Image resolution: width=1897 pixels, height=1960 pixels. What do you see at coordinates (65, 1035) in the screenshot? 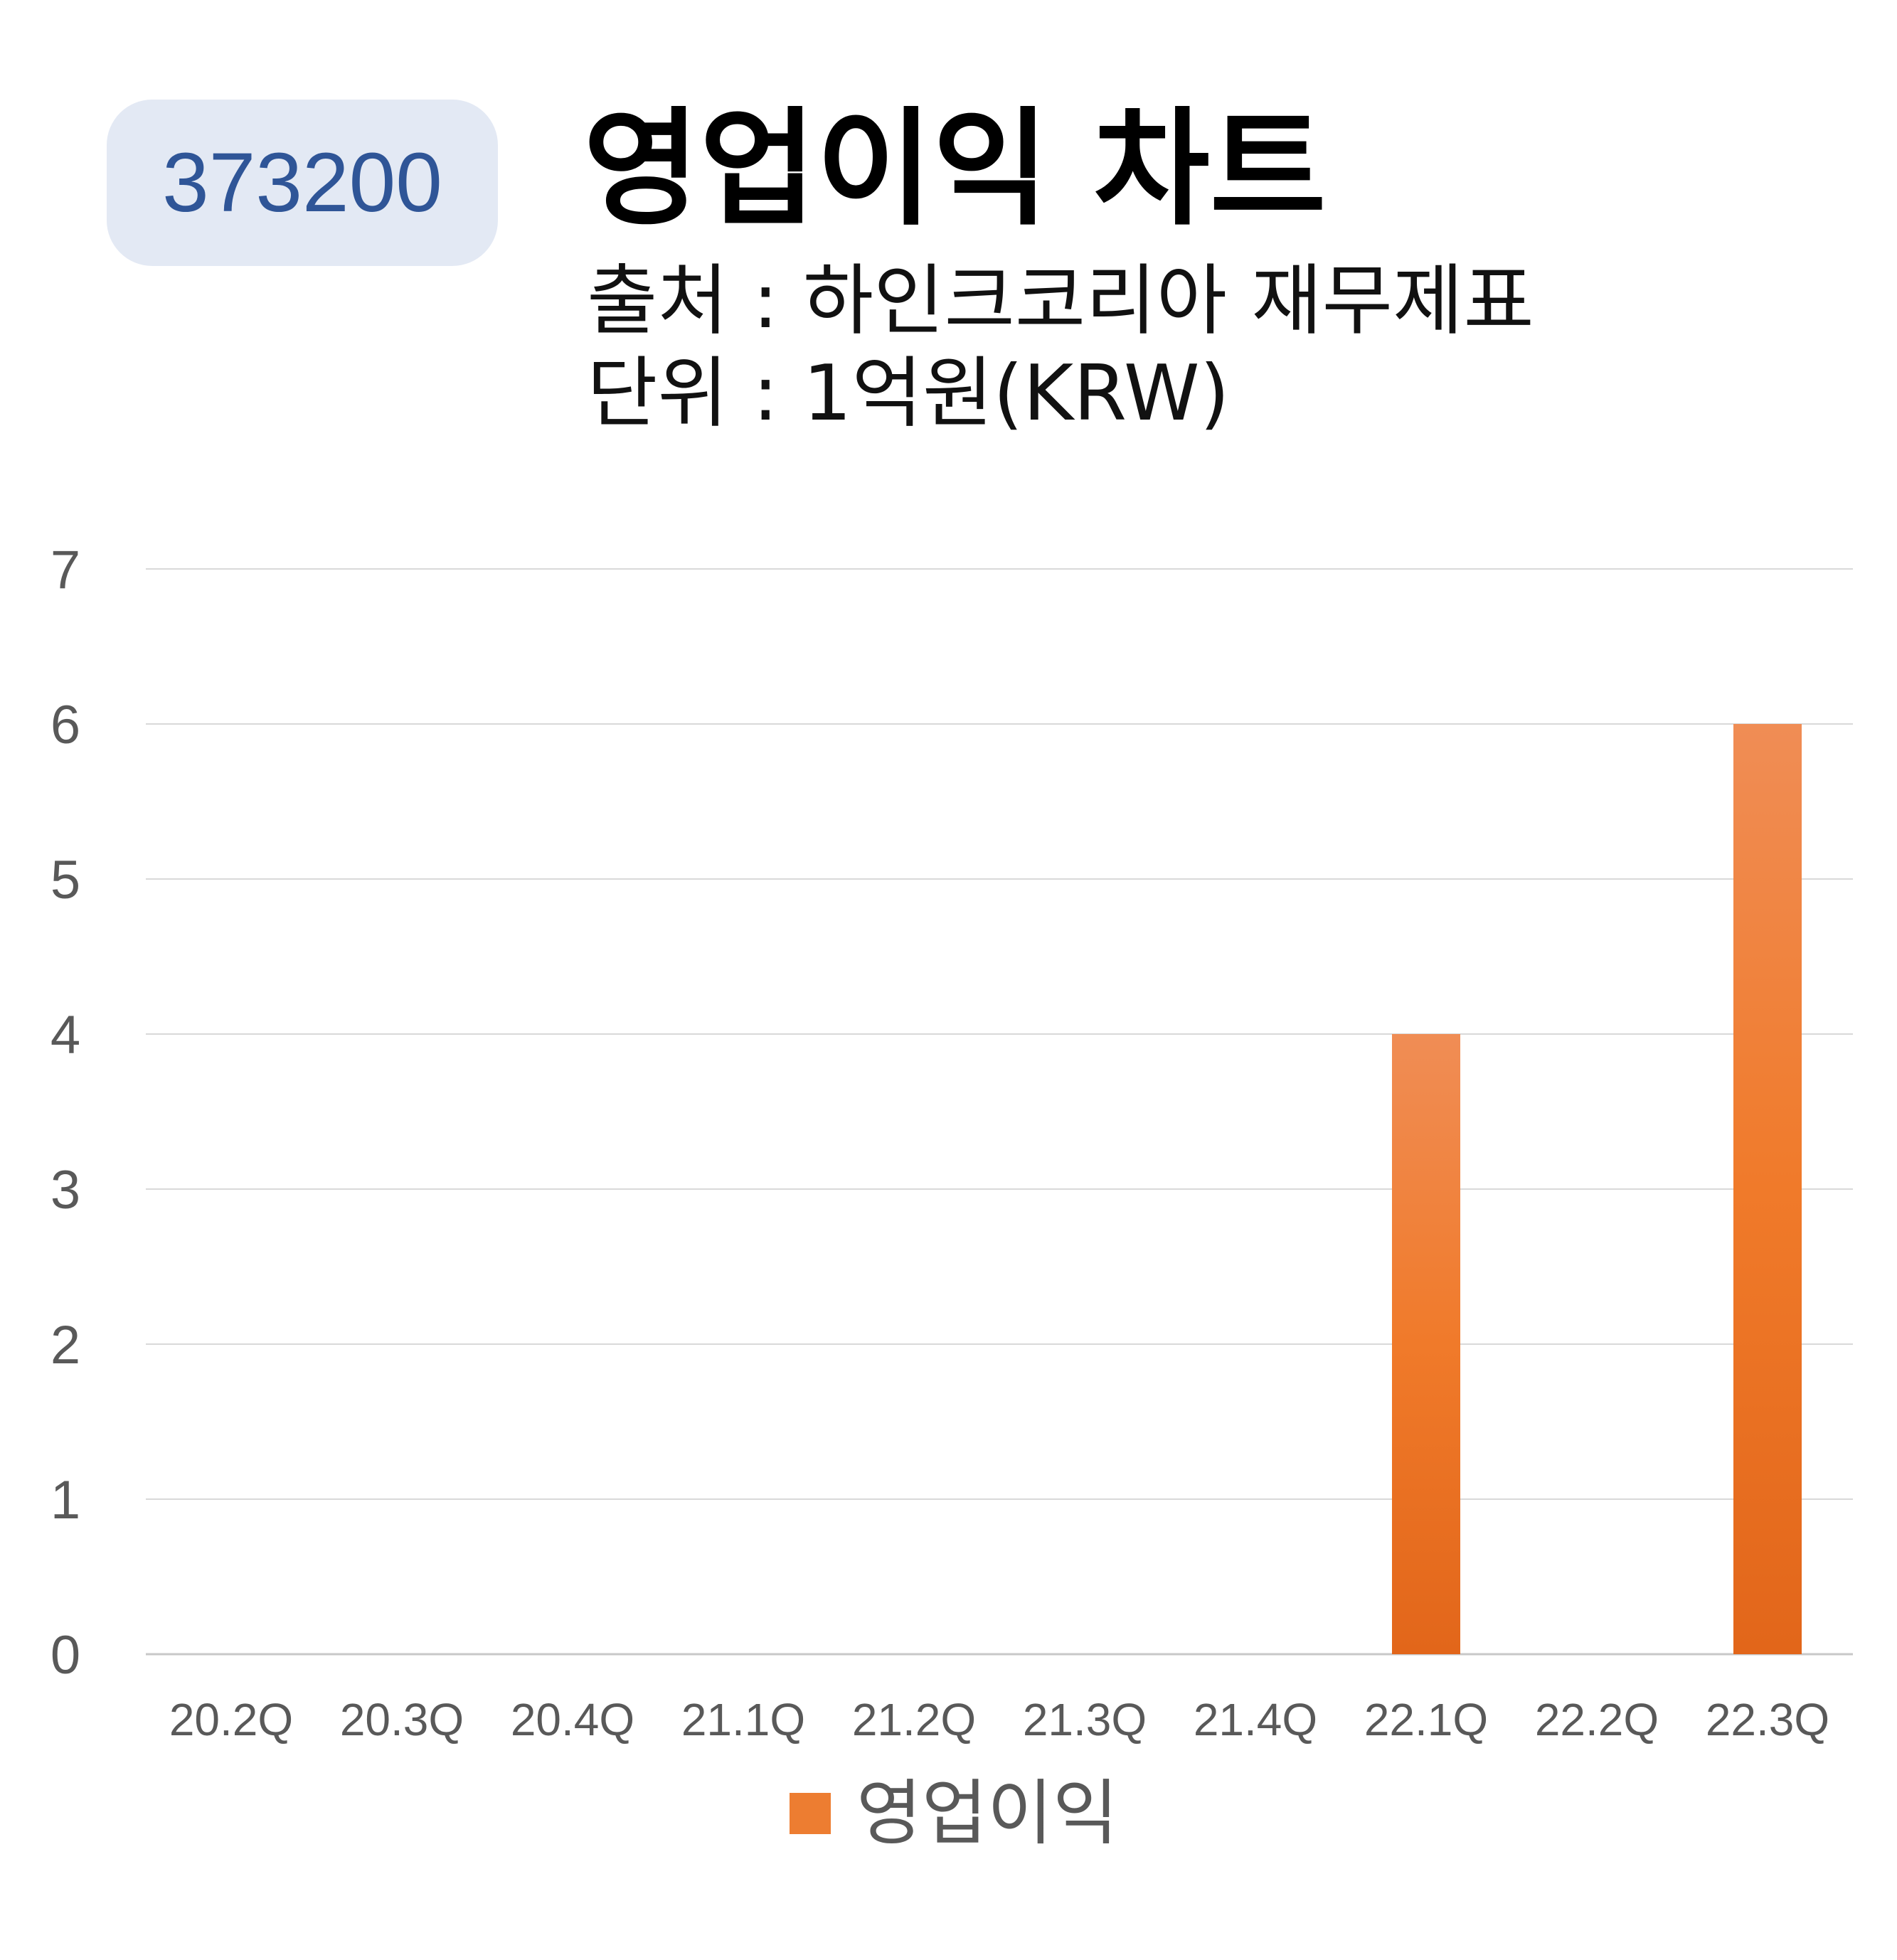
I see `y-tick-label: 4` at bounding box center [65, 1035].